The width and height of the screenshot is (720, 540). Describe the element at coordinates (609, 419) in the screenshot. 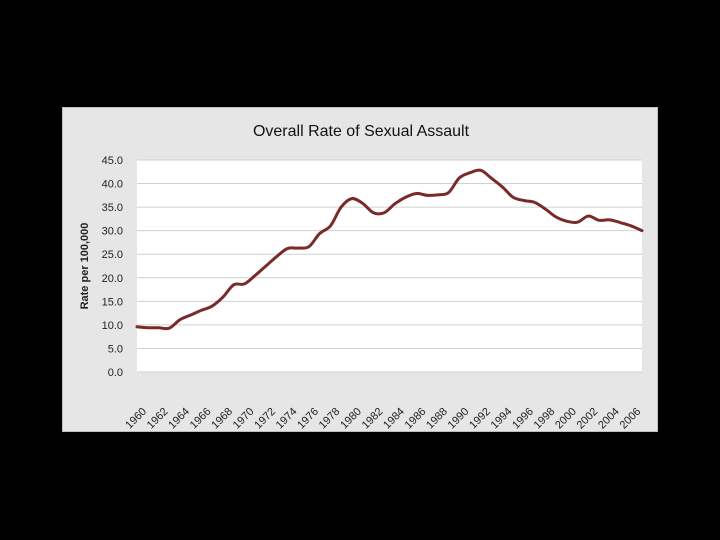

I see `x-tick-label: 2004` at that location.